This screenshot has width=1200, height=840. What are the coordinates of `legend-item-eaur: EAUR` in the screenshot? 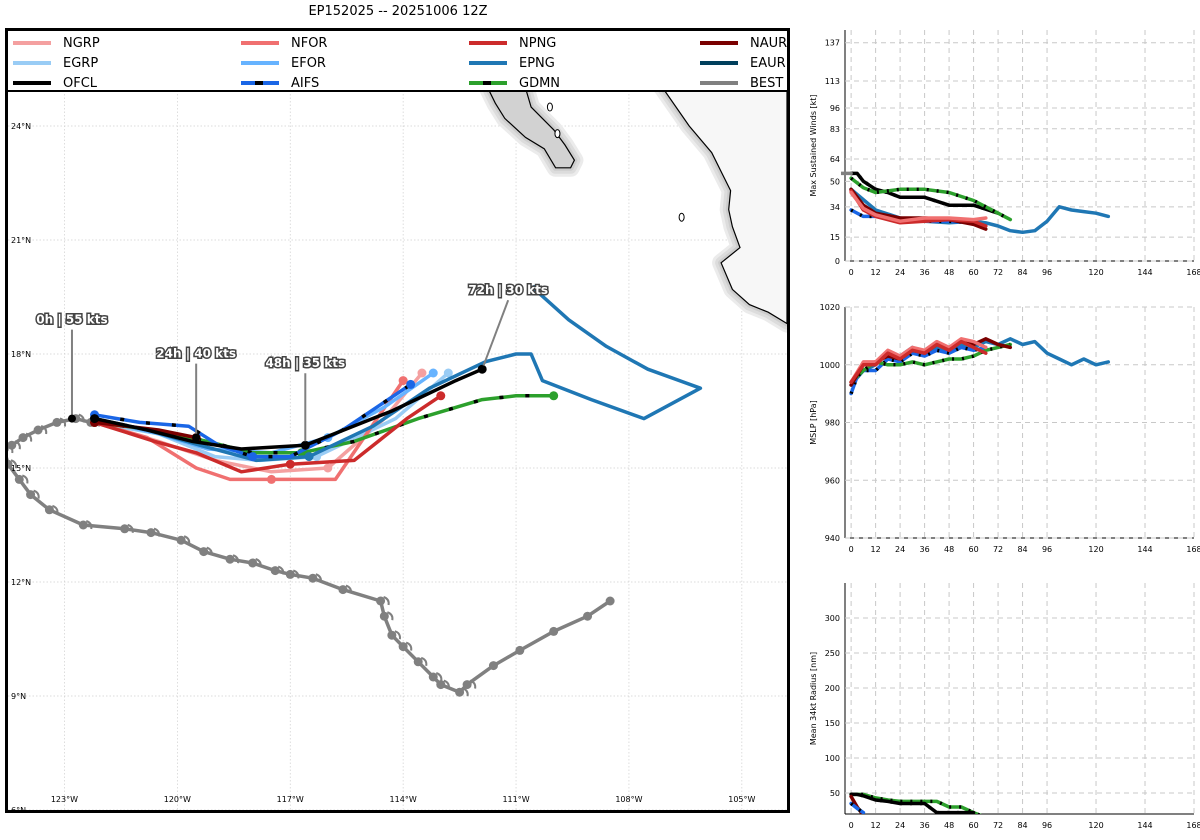 It's located at (742, 63).